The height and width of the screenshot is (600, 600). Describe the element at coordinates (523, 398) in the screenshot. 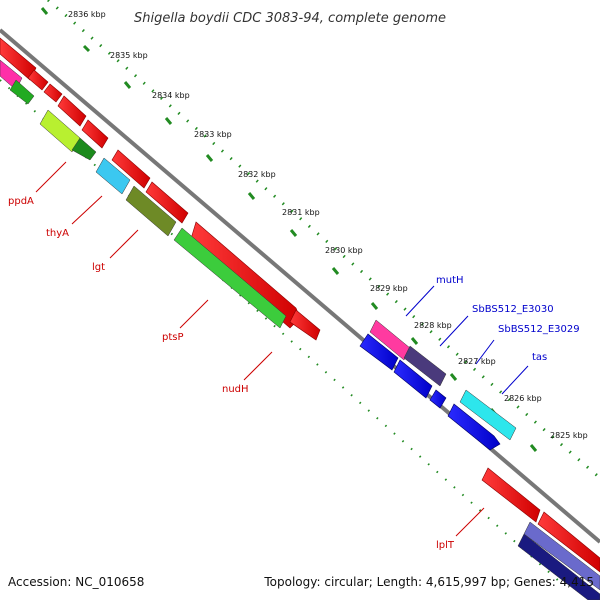

I see `kbp-label: 2826 kbp` at that location.